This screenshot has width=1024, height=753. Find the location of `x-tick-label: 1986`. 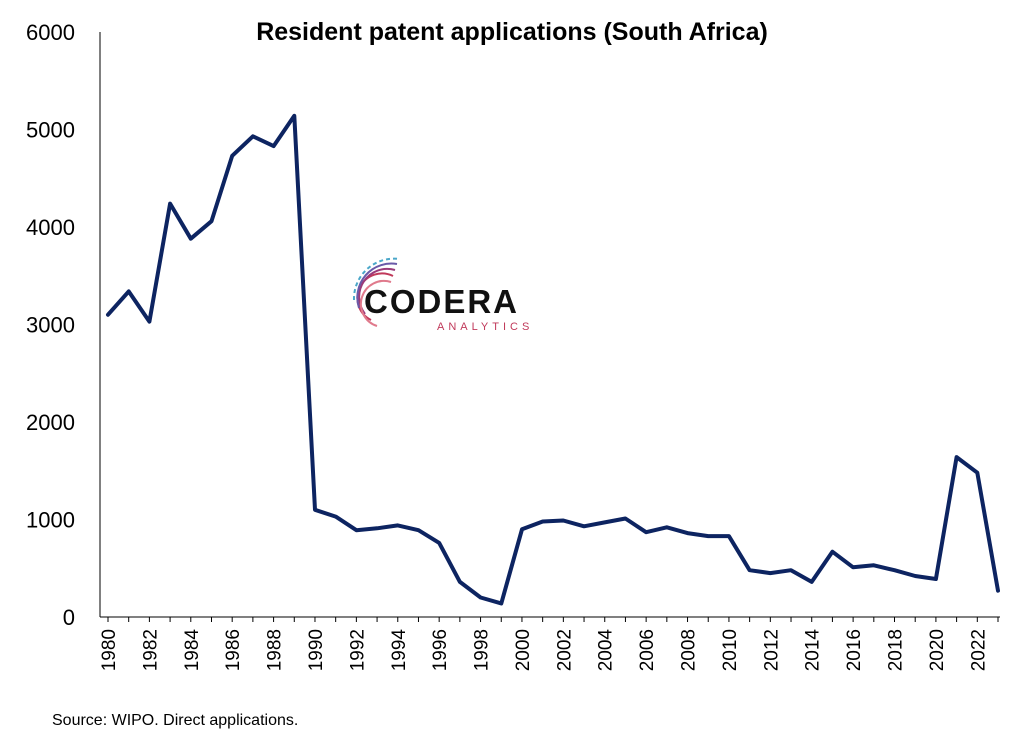

x-tick-label: 1986 is located at coordinates (233, 650).